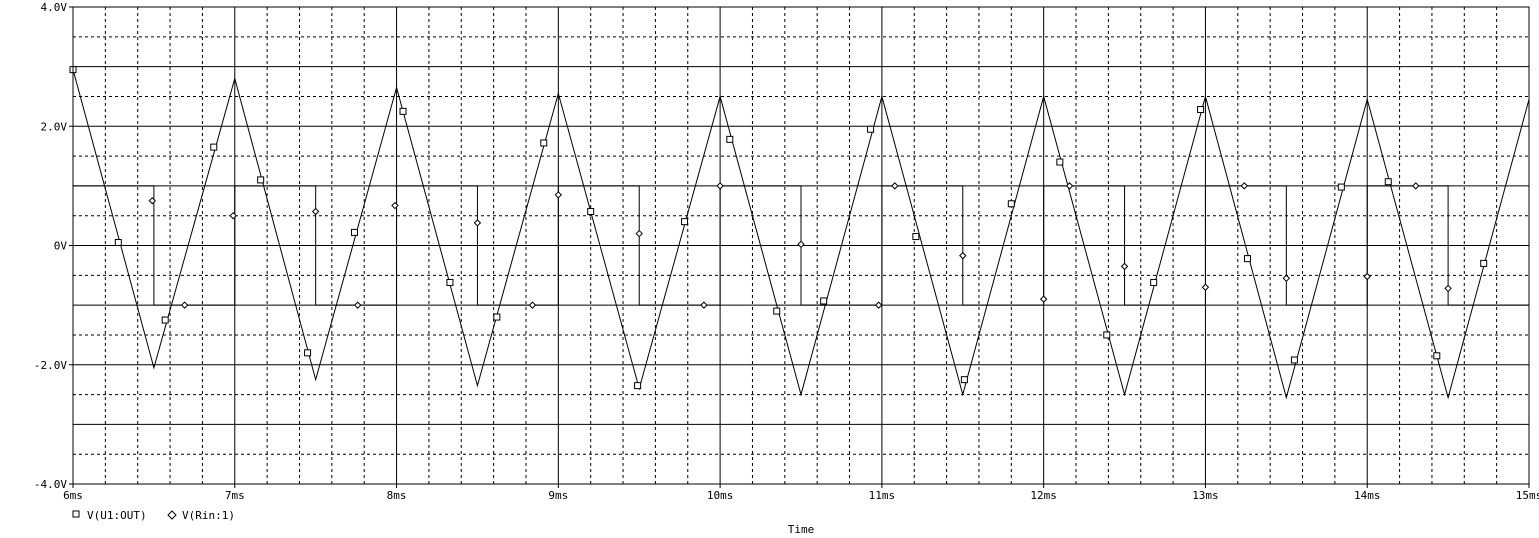 The height and width of the screenshot is (538, 1539). Describe the element at coordinates (54, 126) in the screenshot. I see `y-tick-label: 2.0V` at that location.